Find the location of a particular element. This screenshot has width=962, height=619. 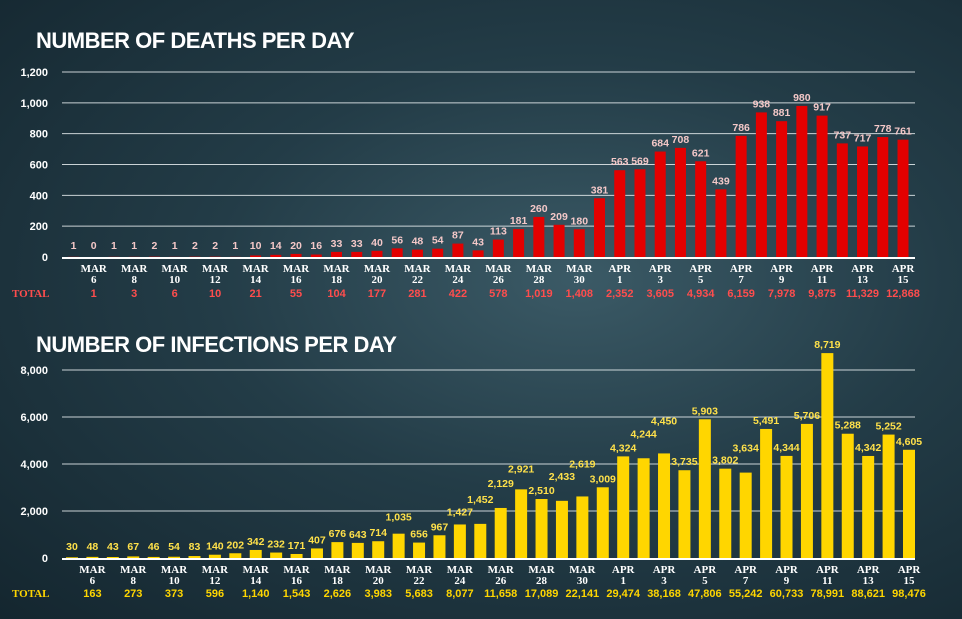

infections-value-label: 1,427 is located at coordinates (460, 512).